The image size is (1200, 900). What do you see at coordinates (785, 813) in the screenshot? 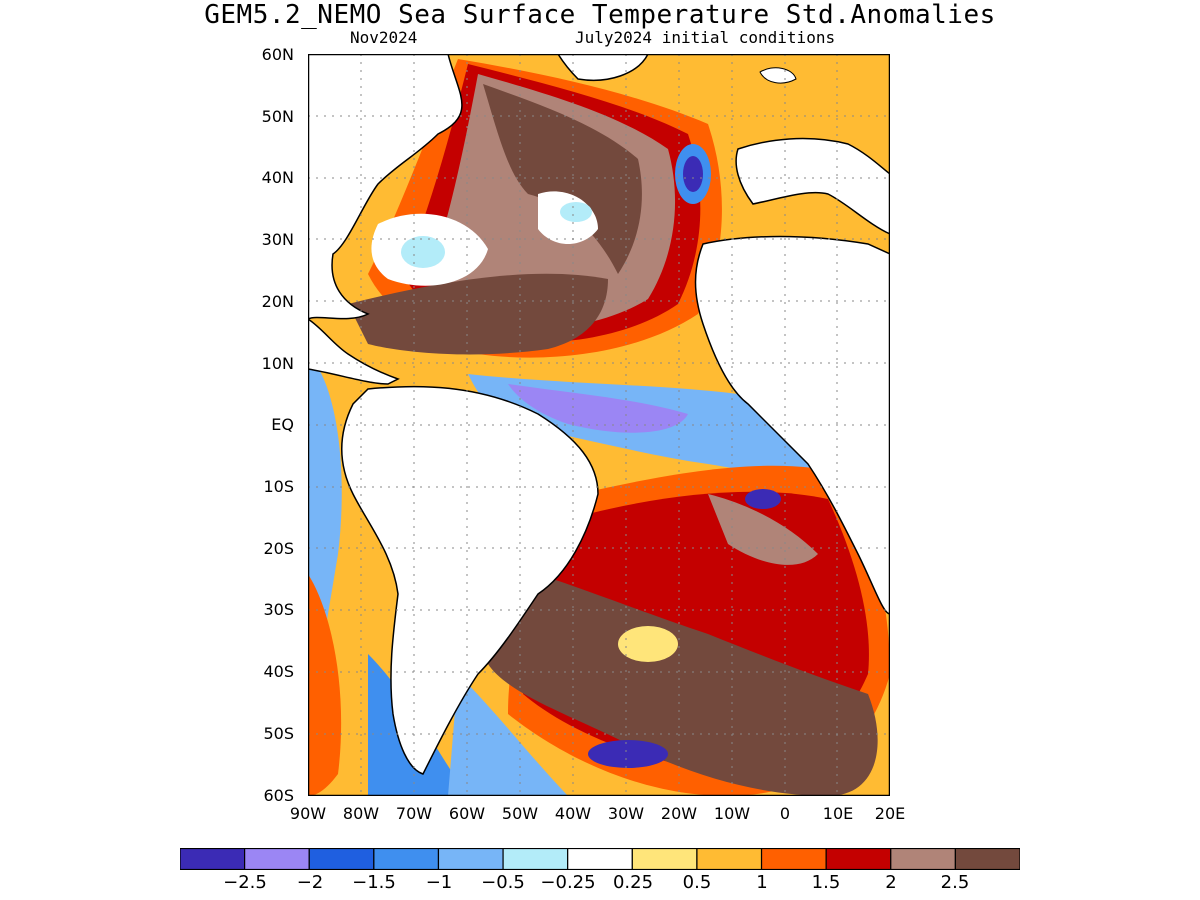
I see `lon-label: 0` at bounding box center [785, 813].